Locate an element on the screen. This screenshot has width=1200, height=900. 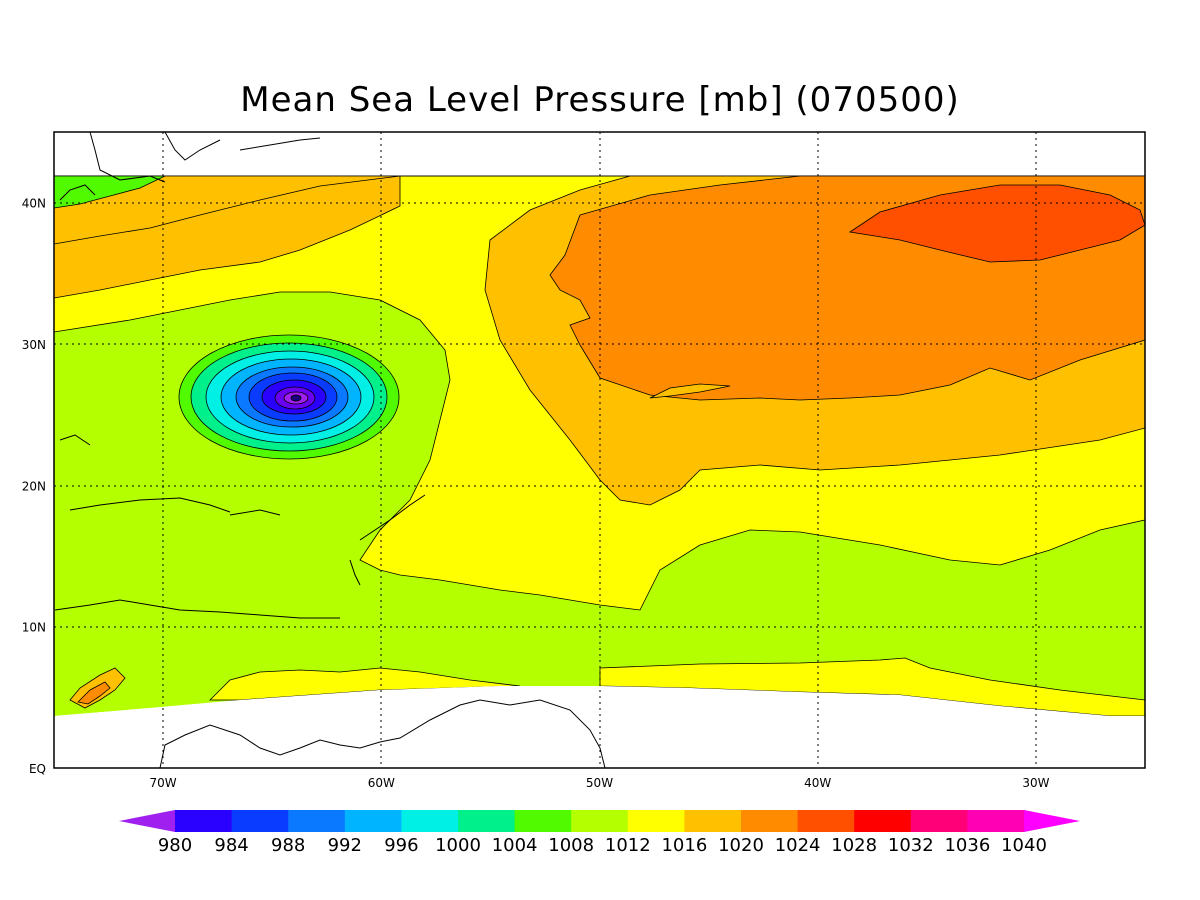
lat-tick-label: EQ is located at coordinates (37, 769).